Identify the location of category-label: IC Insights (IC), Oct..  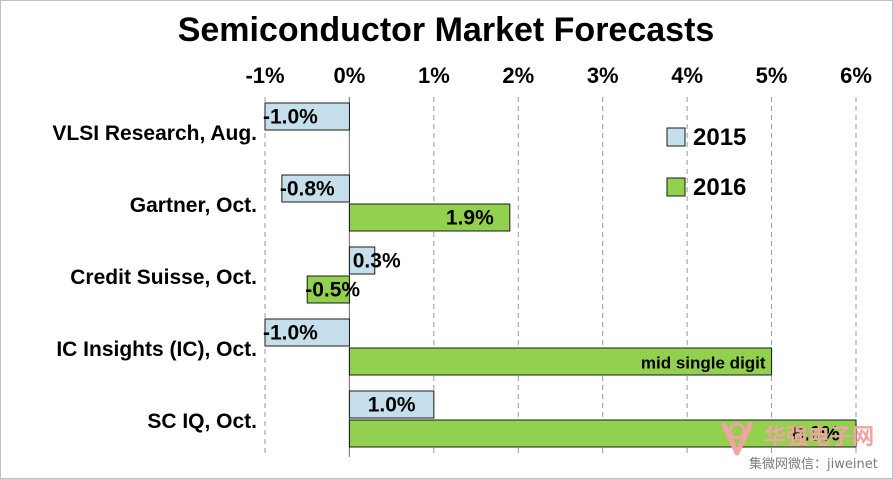
(156, 349).